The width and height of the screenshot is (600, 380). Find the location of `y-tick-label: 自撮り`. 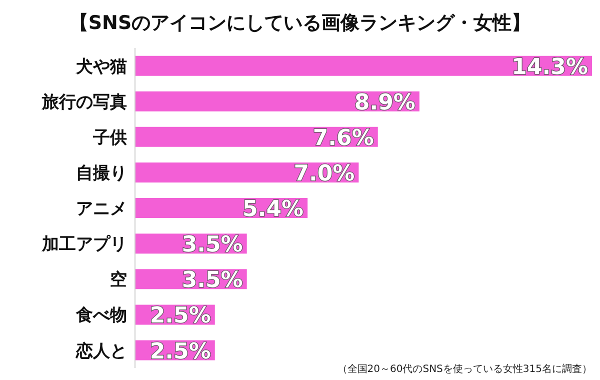

y-tick-label: 自撮り is located at coordinates (101, 173).